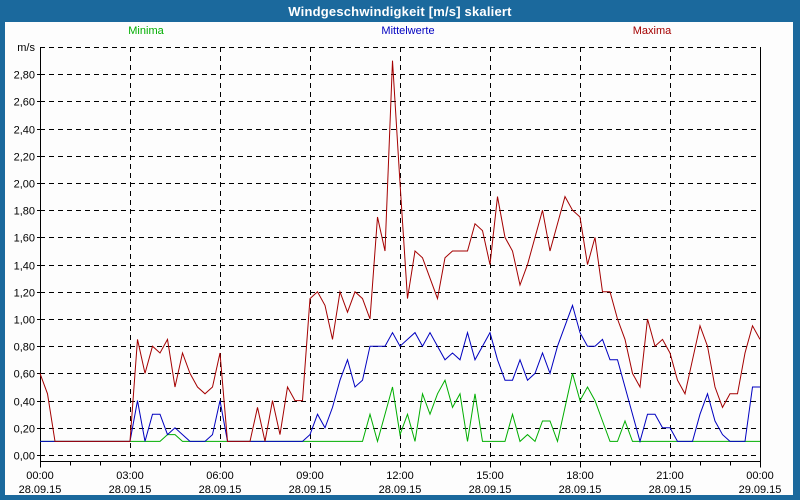  What do you see at coordinates (408, 31) in the screenshot?
I see `legend-label-mittelwerte: Mittelwerte` at bounding box center [408, 31].